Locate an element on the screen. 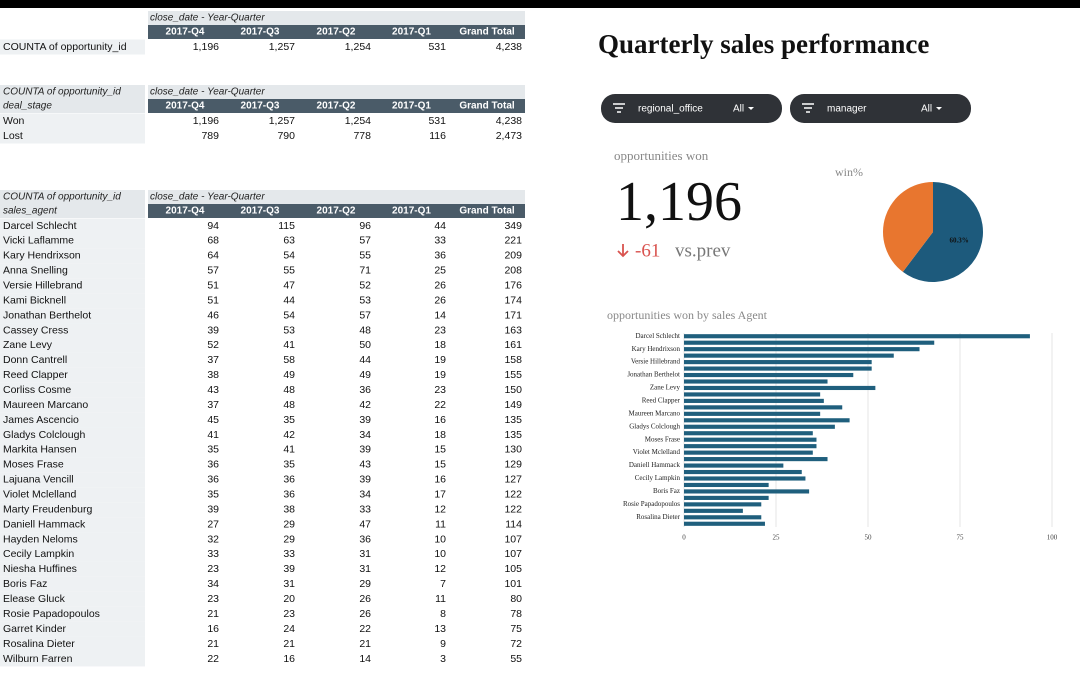 The height and width of the screenshot is (685, 1080). cell: 14 is located at coordinates (365, 659).